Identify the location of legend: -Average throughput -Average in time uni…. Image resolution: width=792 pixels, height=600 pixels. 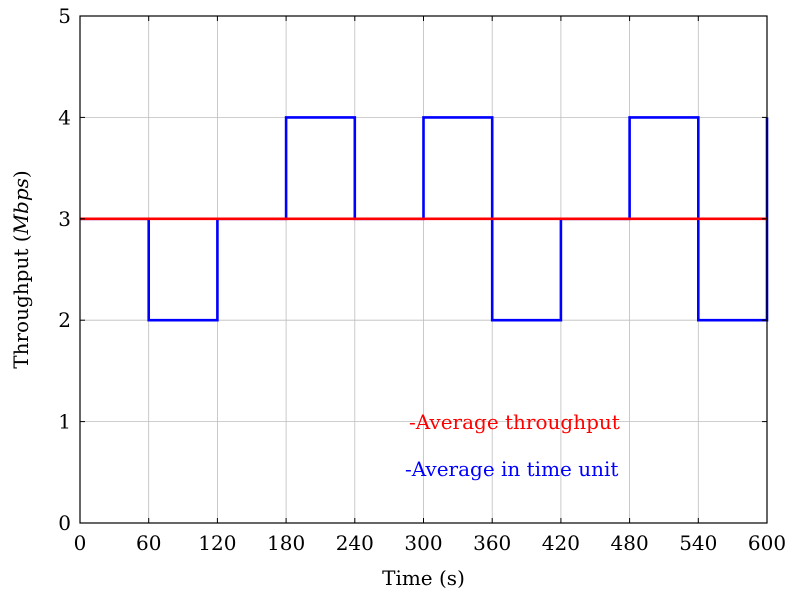
(512, 445).